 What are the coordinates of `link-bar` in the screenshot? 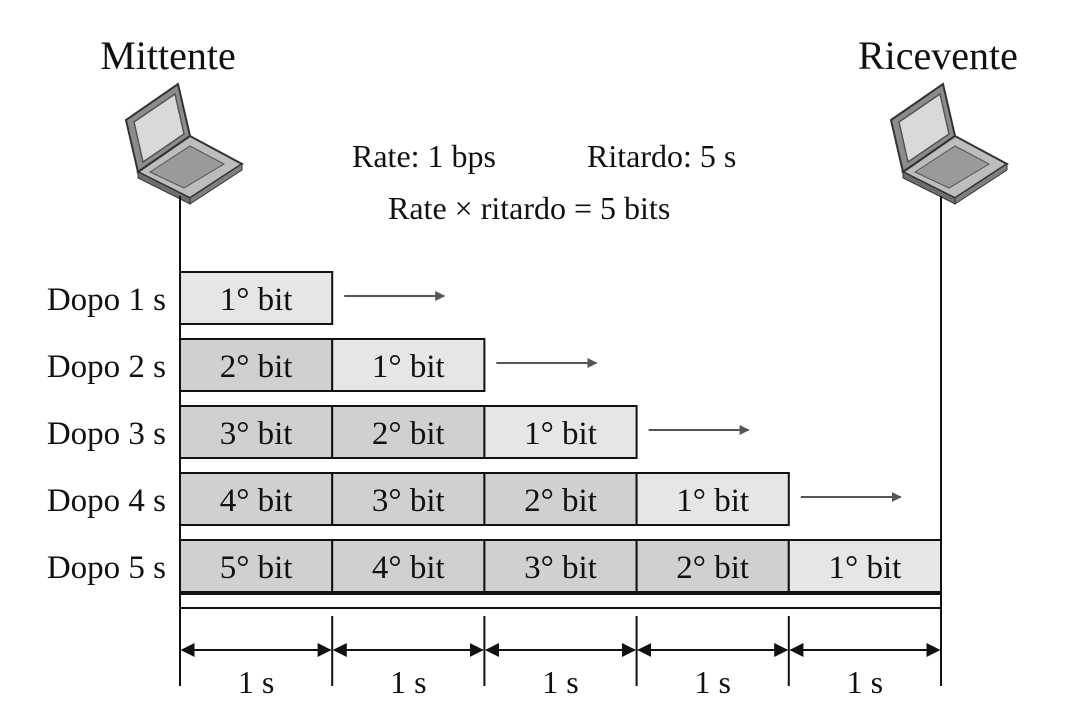 It's located at (560, 601).